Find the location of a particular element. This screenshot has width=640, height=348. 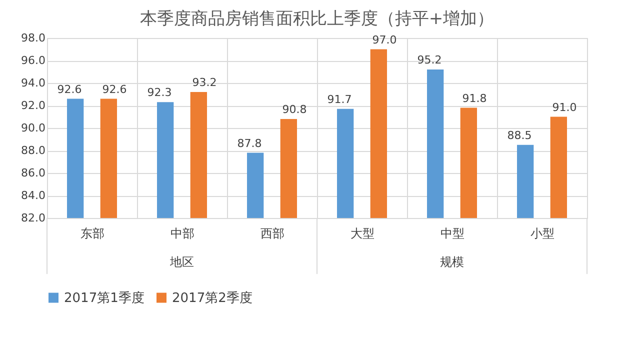

y-tick-label: 94.0 is located at coordinates (33, 83).